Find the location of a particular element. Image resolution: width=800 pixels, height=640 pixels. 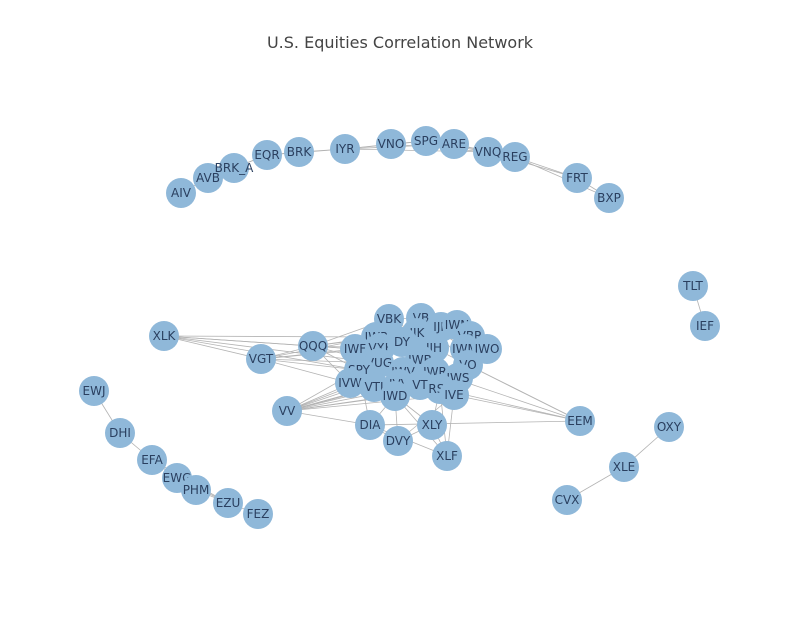

node-IVE: IVE is located at coordinates (454, 395).